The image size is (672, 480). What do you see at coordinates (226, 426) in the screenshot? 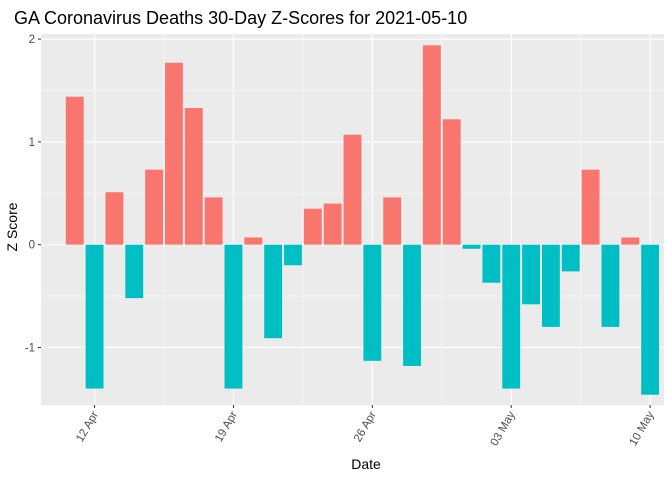
I see `x-tick-label: 19 Apr` at bounding box center [226, 426].